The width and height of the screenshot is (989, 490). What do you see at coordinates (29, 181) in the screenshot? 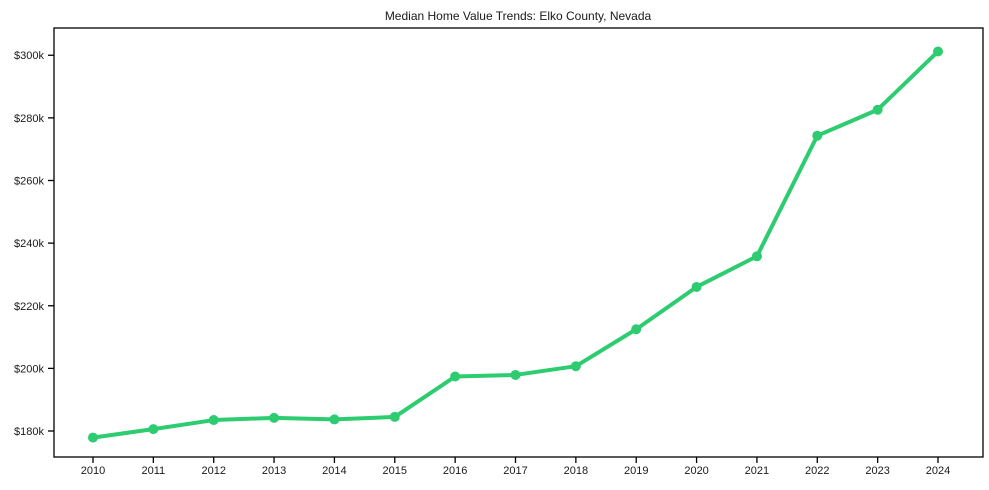
I see `y-tick-label: $260k` at bounding box center [29, 181].